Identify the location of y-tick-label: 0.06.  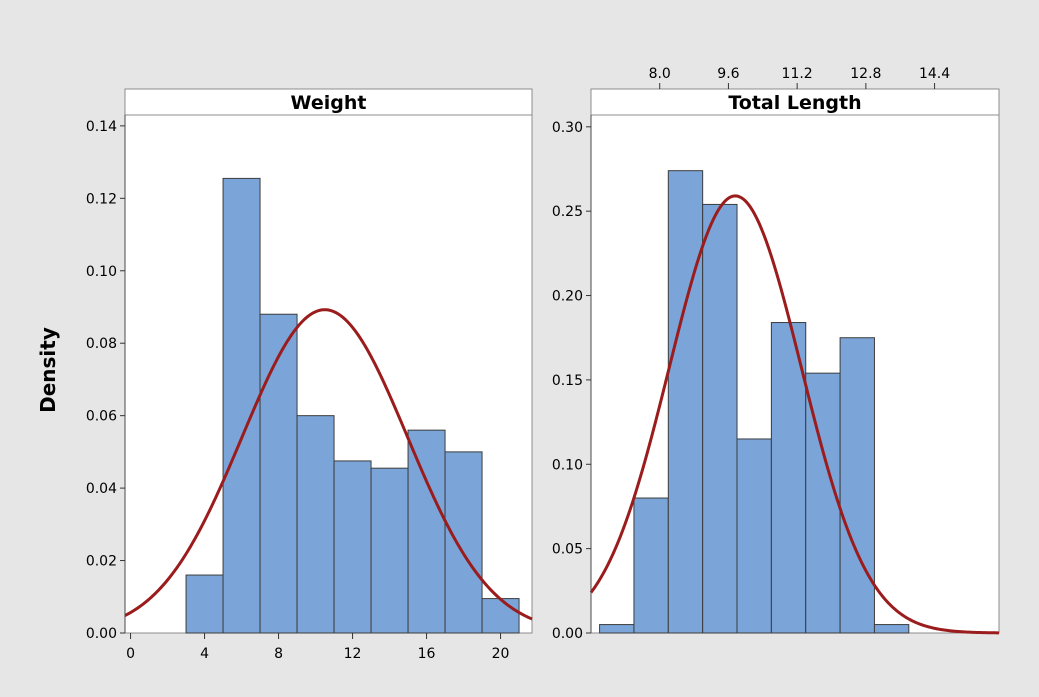
(101, 417).